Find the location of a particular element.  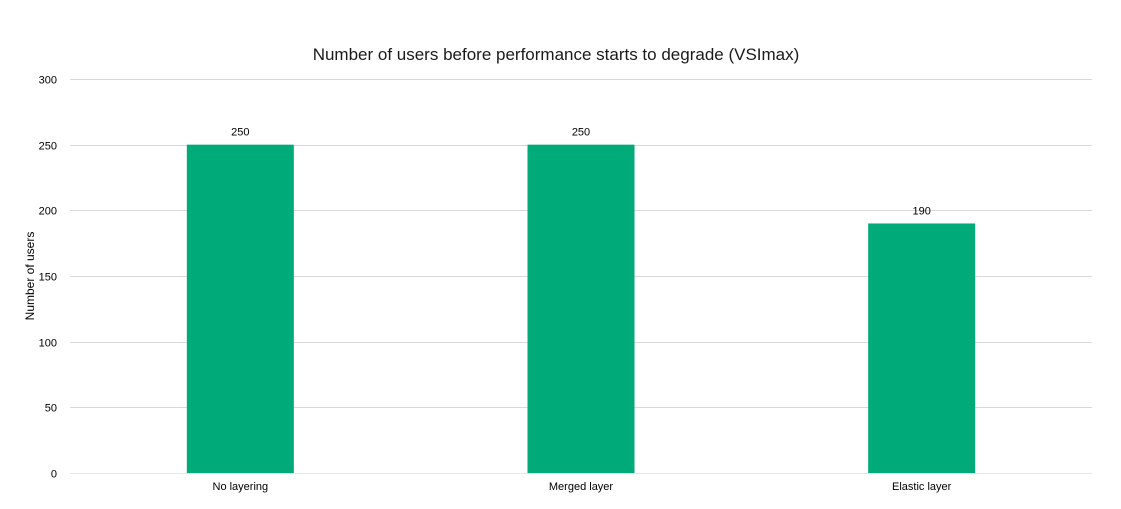

data-label: 190 is located at coordinates (921, 211).